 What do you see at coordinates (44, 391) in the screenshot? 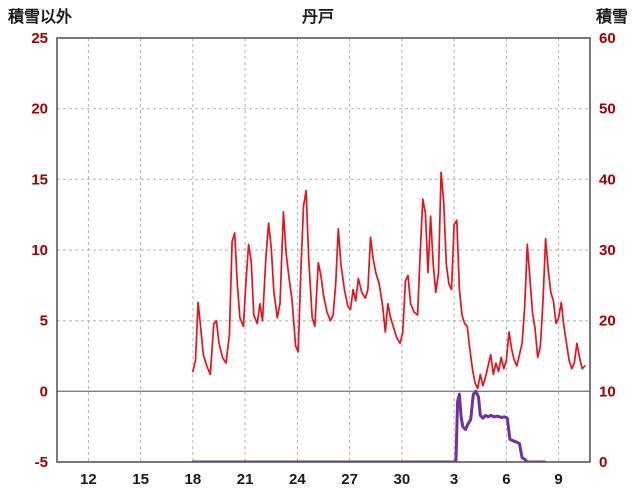
I see `left-tick-label: 0` at bounding box center [44, 391].